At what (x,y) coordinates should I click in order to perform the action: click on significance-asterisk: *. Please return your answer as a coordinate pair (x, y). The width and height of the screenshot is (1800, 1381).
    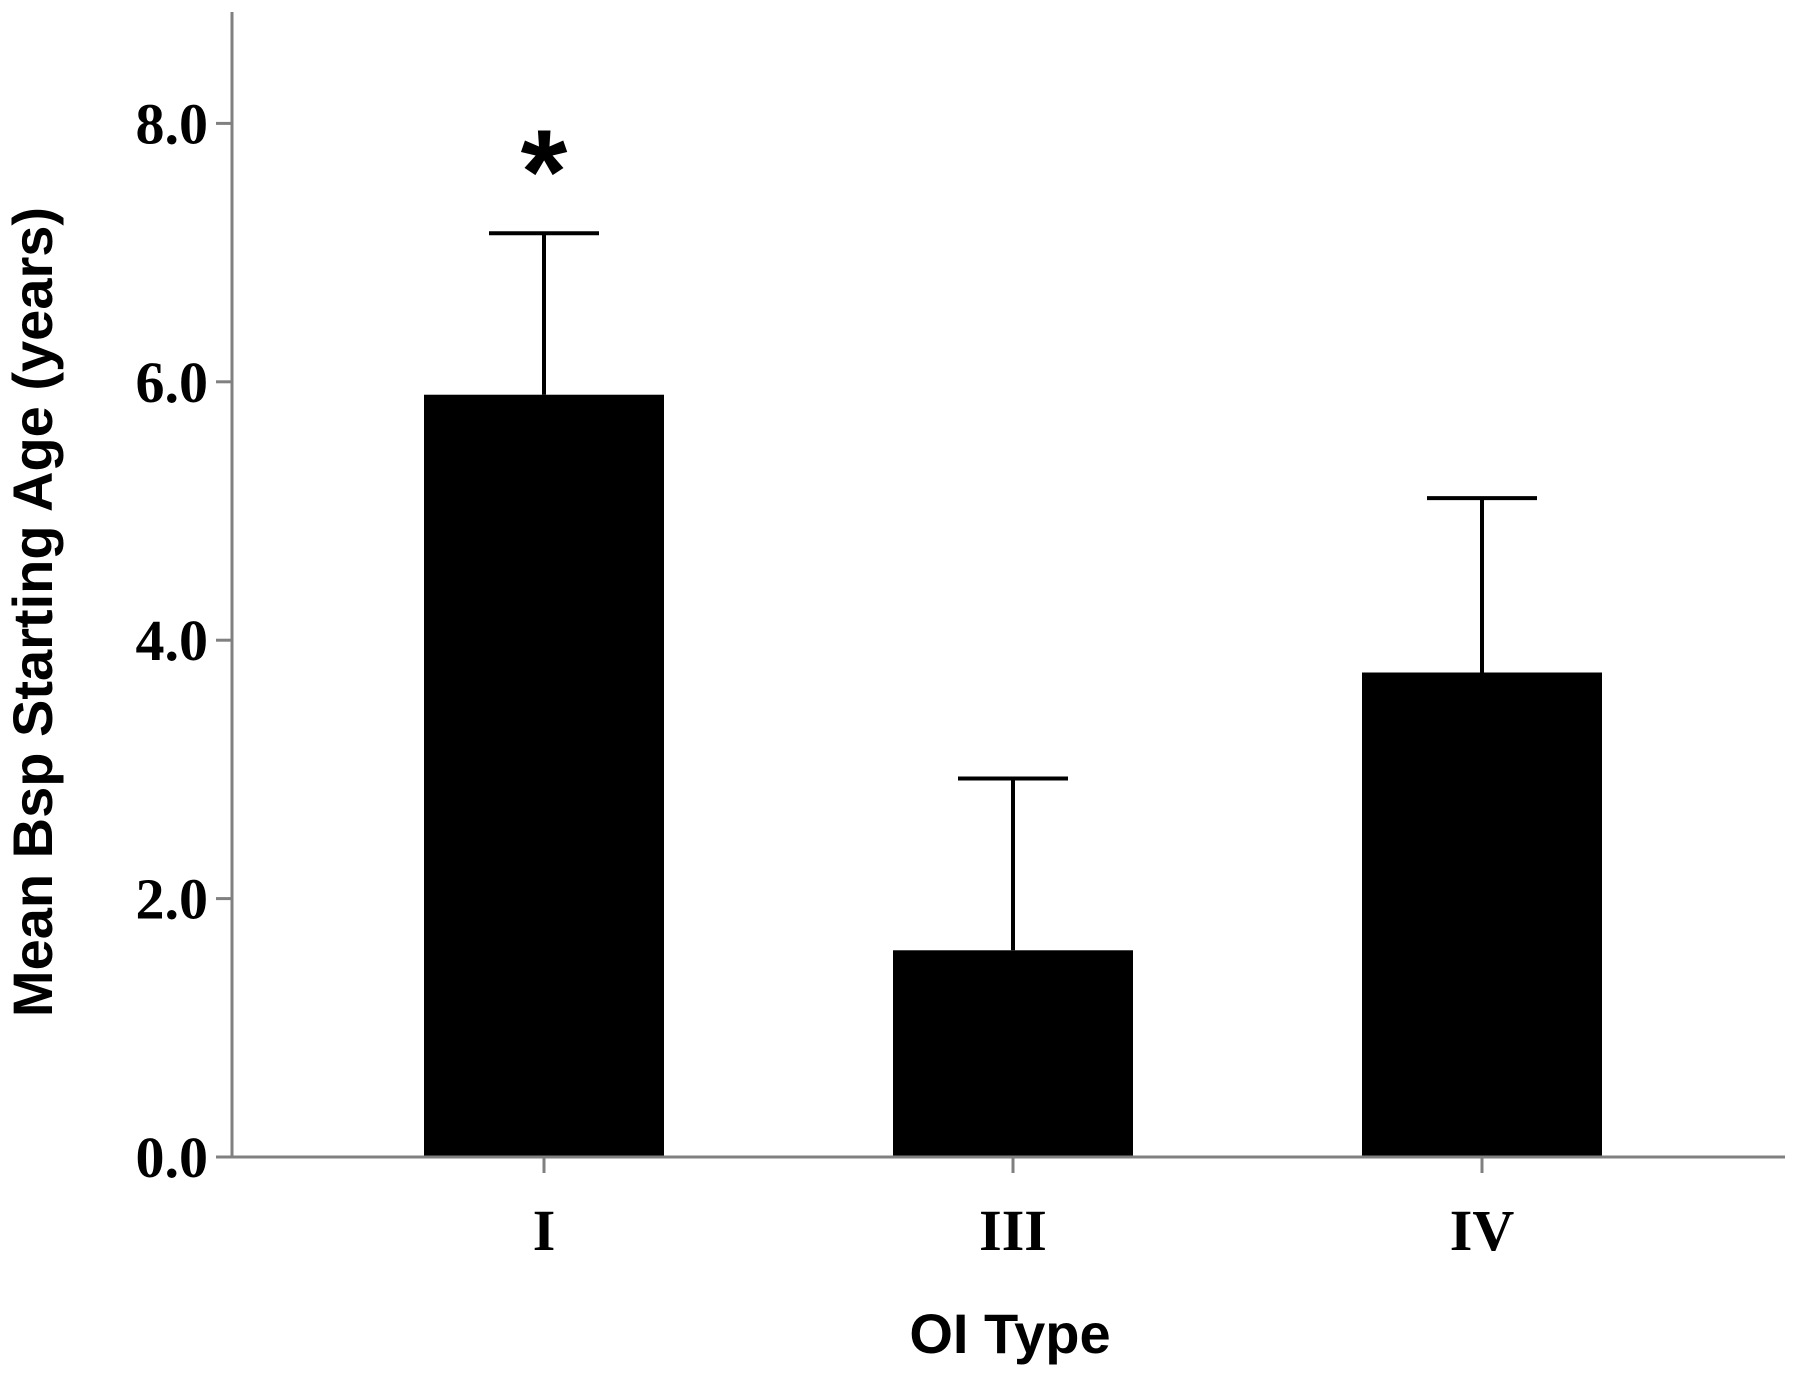
    Looking at the image, I should click on (544, 172).